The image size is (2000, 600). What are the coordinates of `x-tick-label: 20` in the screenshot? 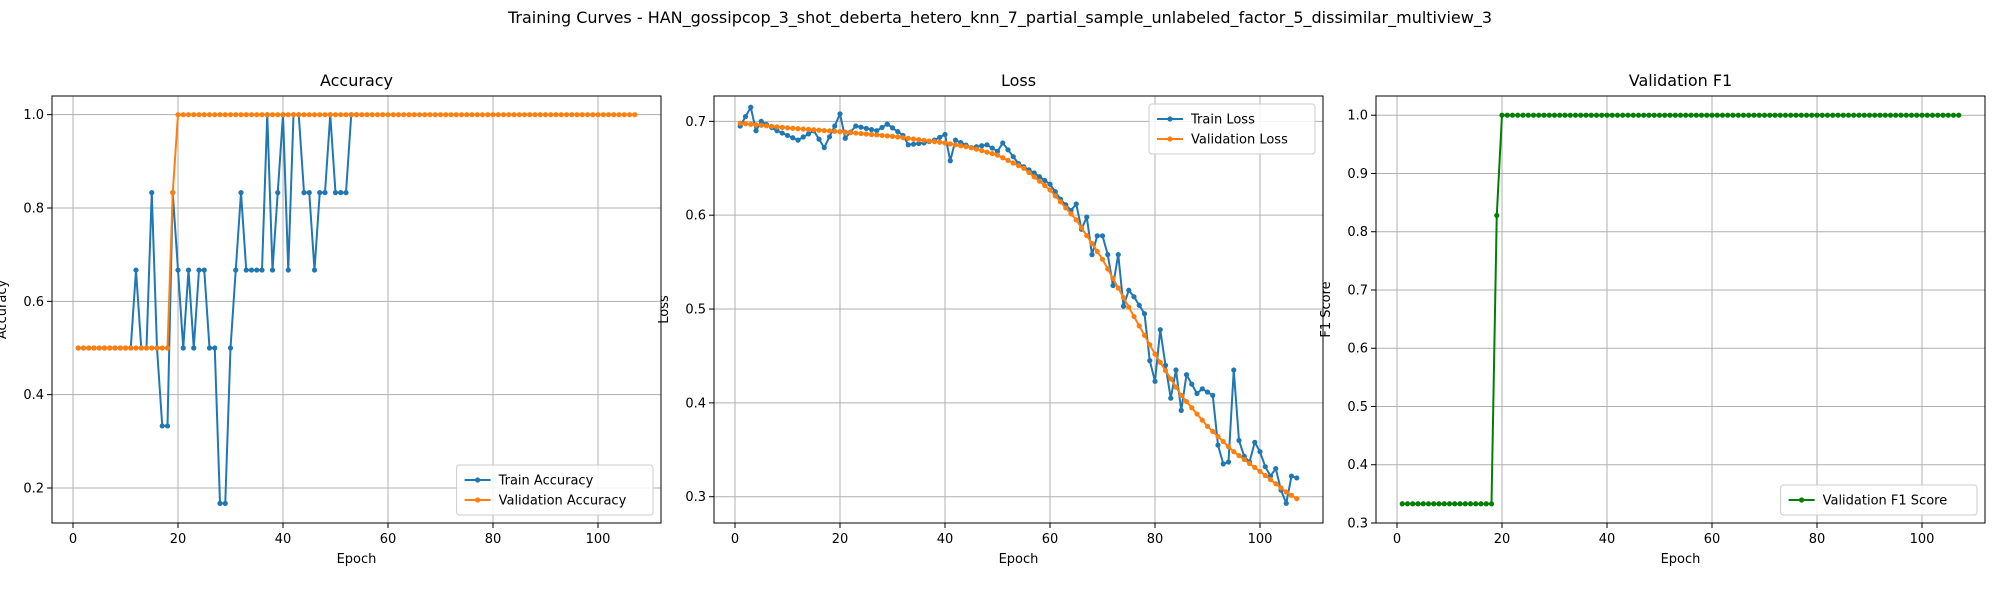 It's located at (840, 539).